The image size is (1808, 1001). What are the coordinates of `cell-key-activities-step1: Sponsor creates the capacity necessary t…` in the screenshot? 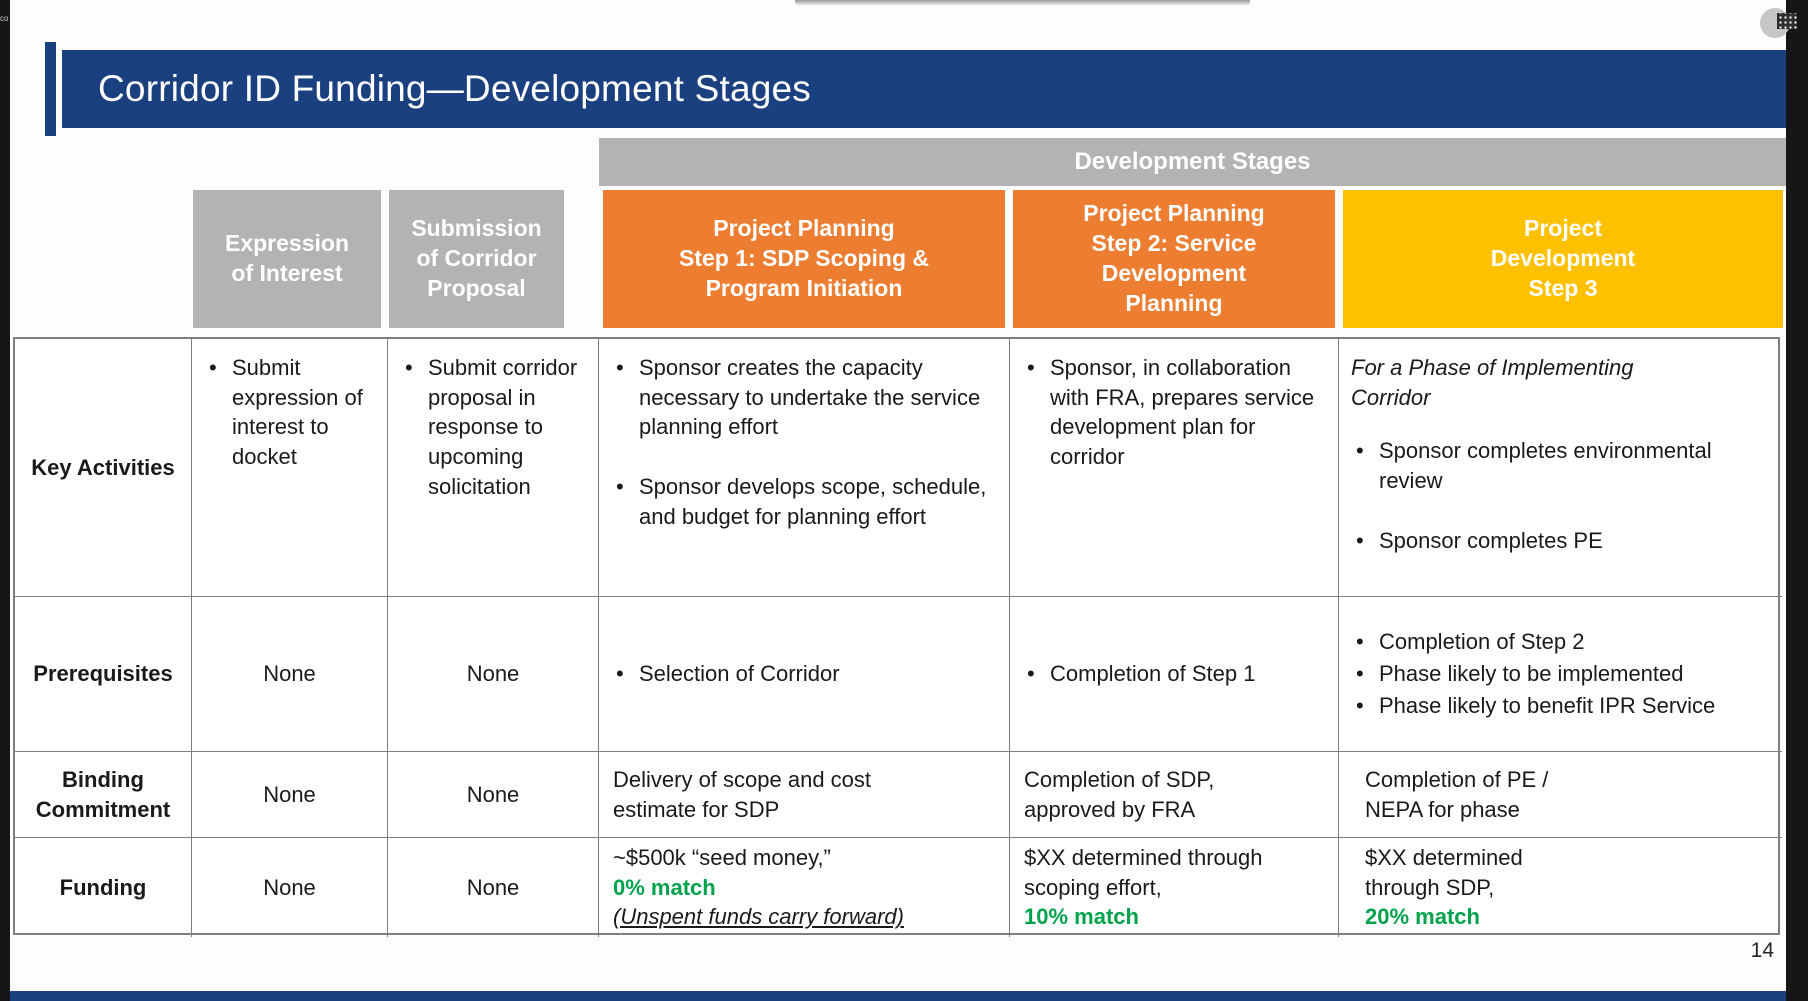 It's located at (804, 468).